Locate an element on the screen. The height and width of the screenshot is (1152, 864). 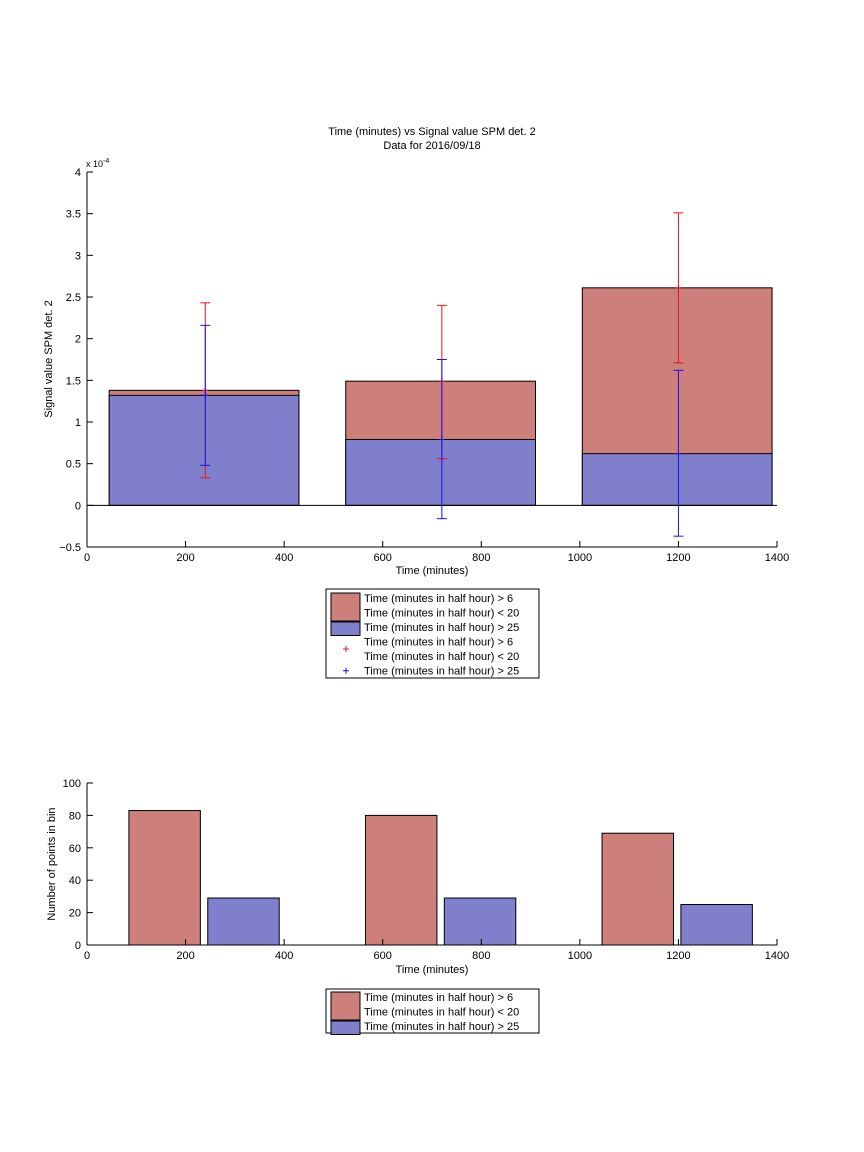
chart-subtitle: Data for 2016/09/18 is located at coordinates (431, 146).